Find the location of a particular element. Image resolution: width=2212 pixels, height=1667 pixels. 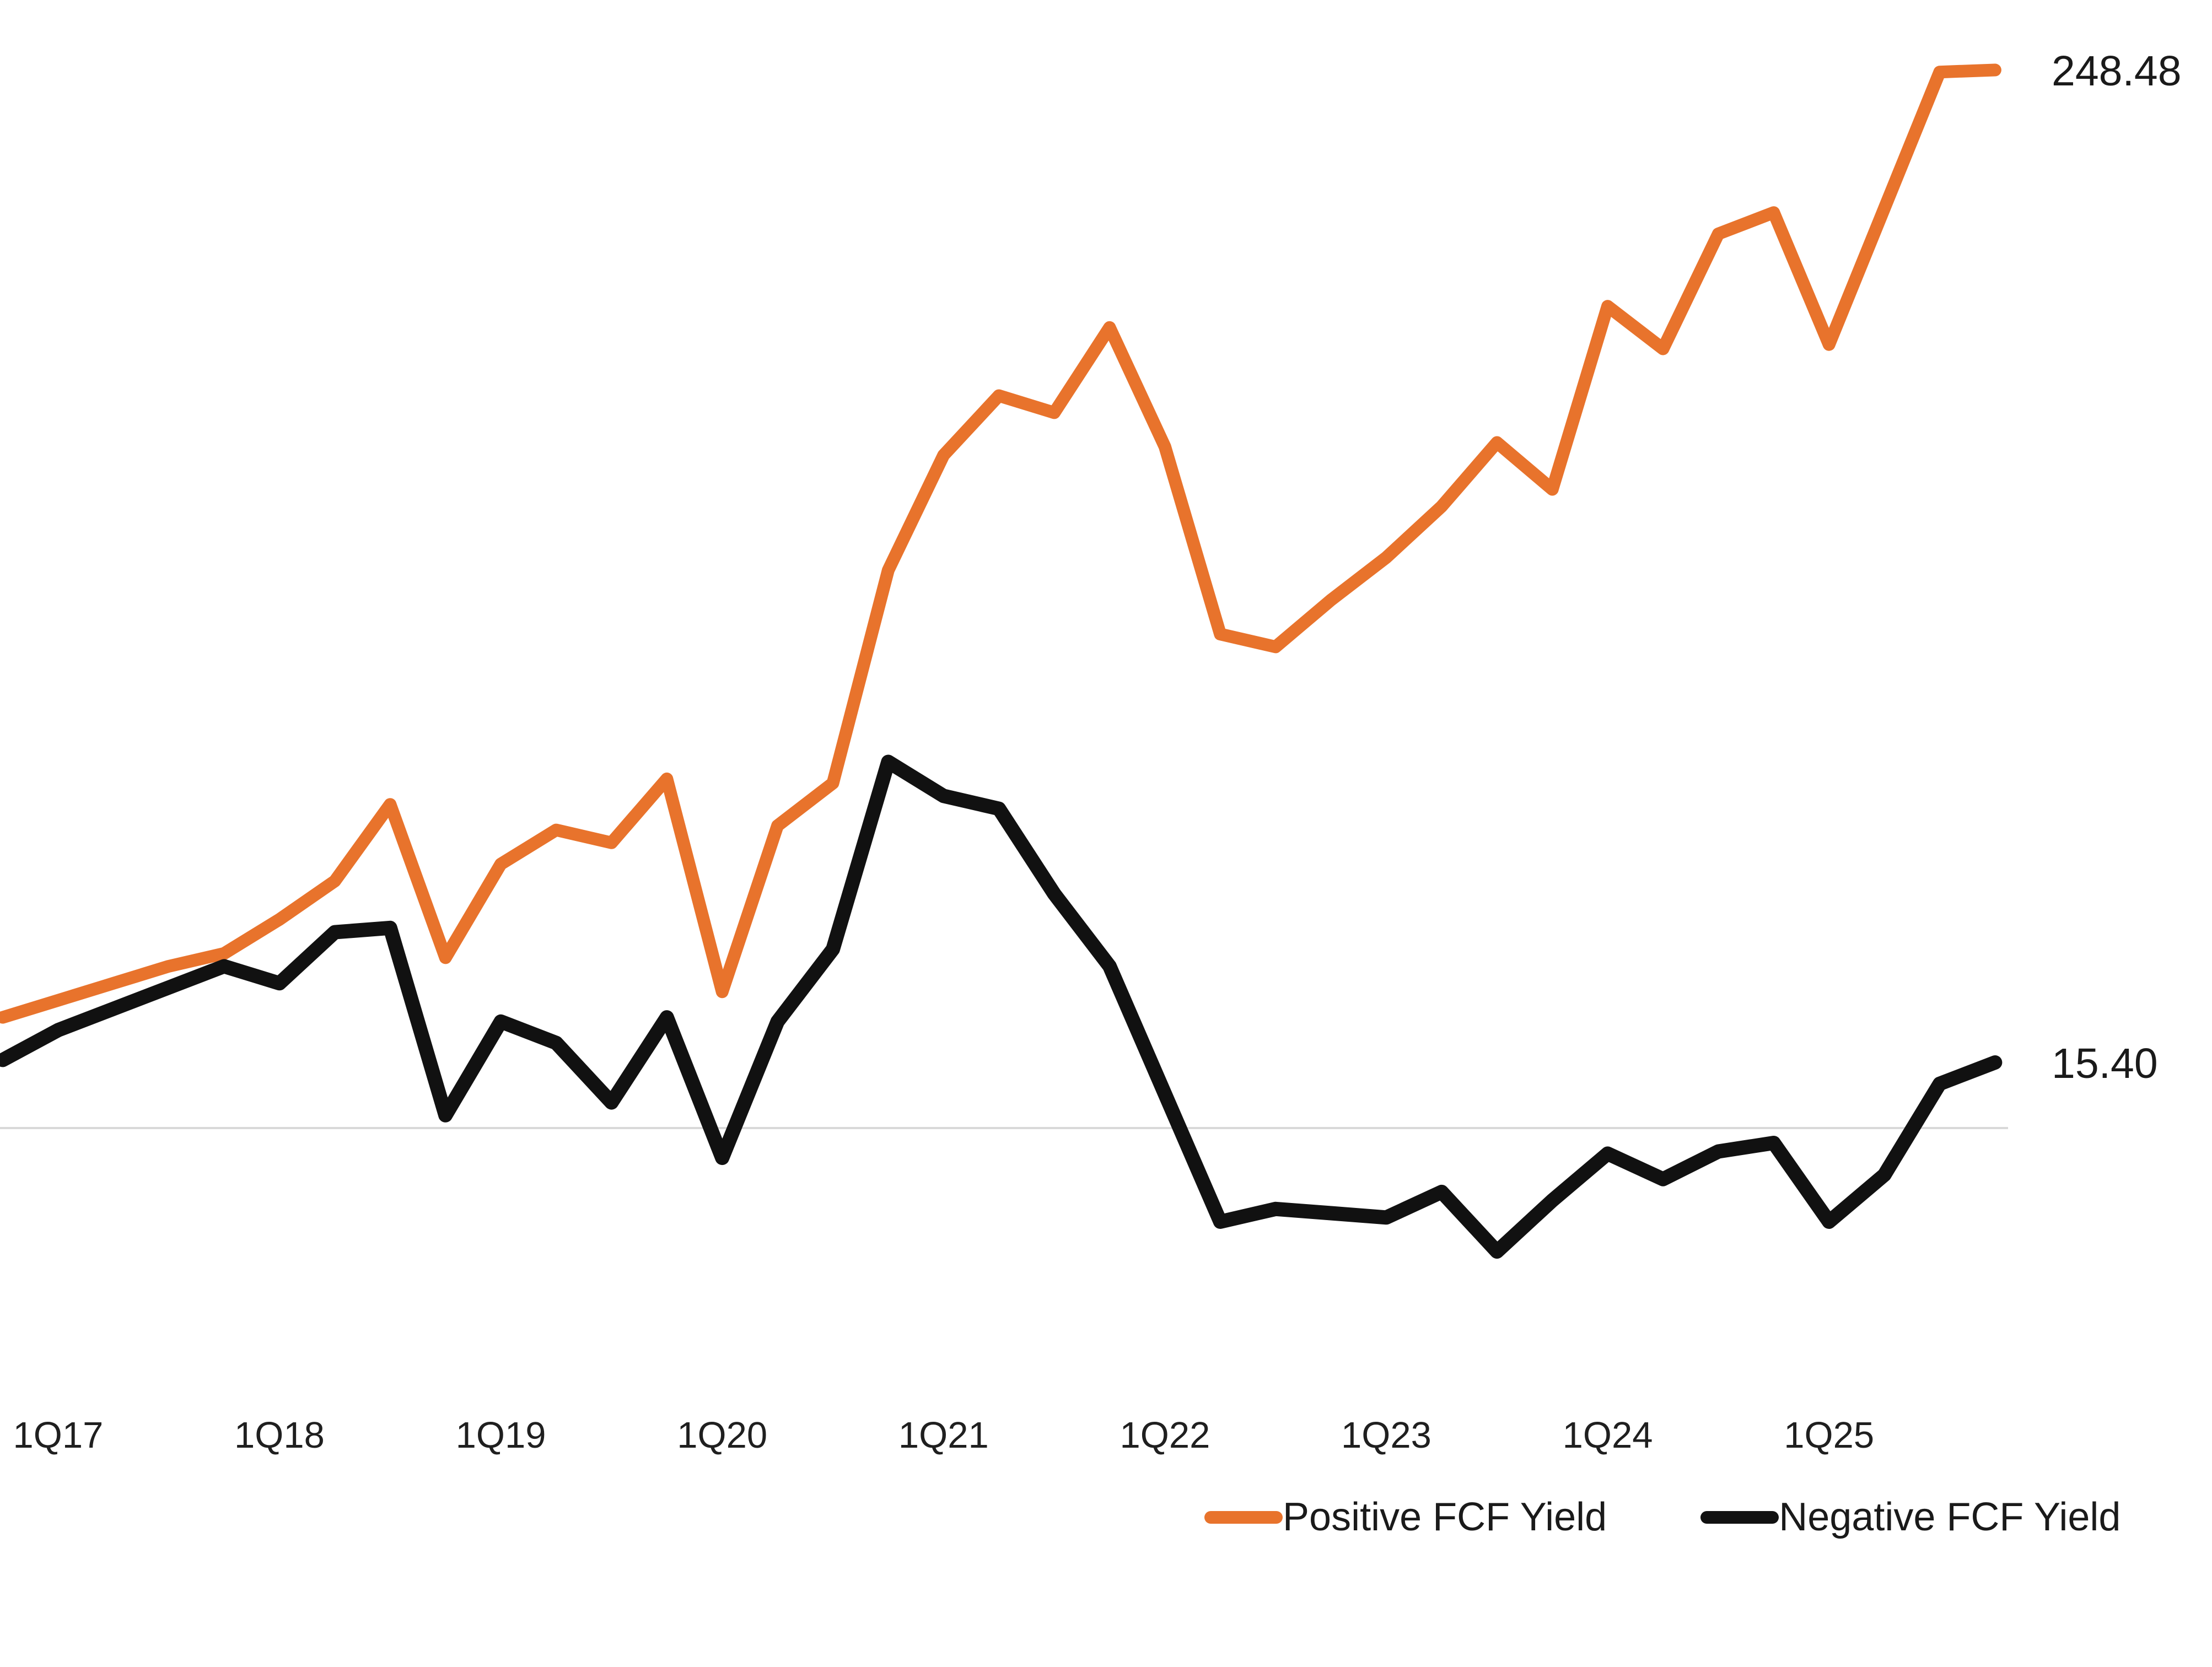

x-tick-label-1q23: 1Q23 is located at coordinates (1386, 1435).